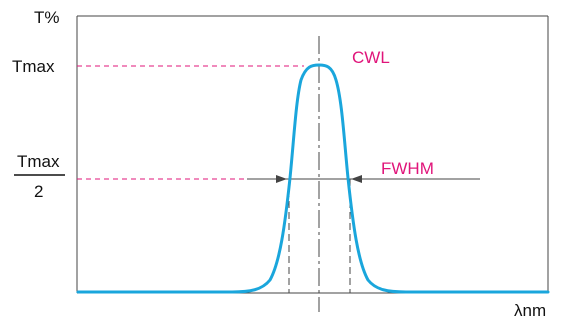 The height and width of the screenshot is (320, 563). I want to click on tmax-label: Tmax, so click(33, 66).